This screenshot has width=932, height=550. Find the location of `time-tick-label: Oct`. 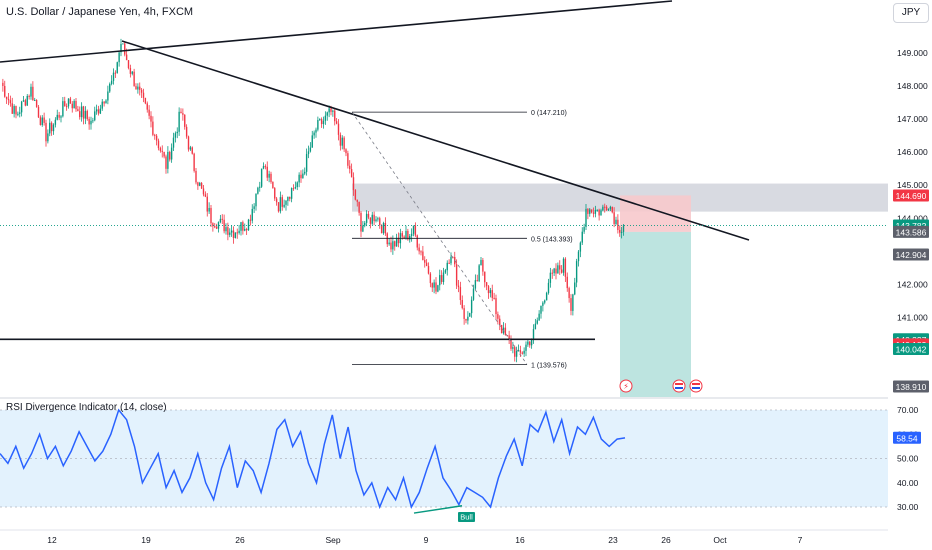

time-tick-label: Oct is located at coordinates (720, 540).